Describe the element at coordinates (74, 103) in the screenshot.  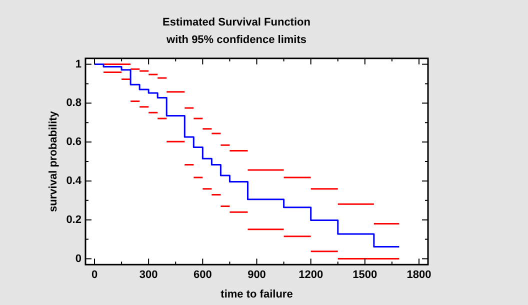
I see `y-tick-label: 0.8` at that location.